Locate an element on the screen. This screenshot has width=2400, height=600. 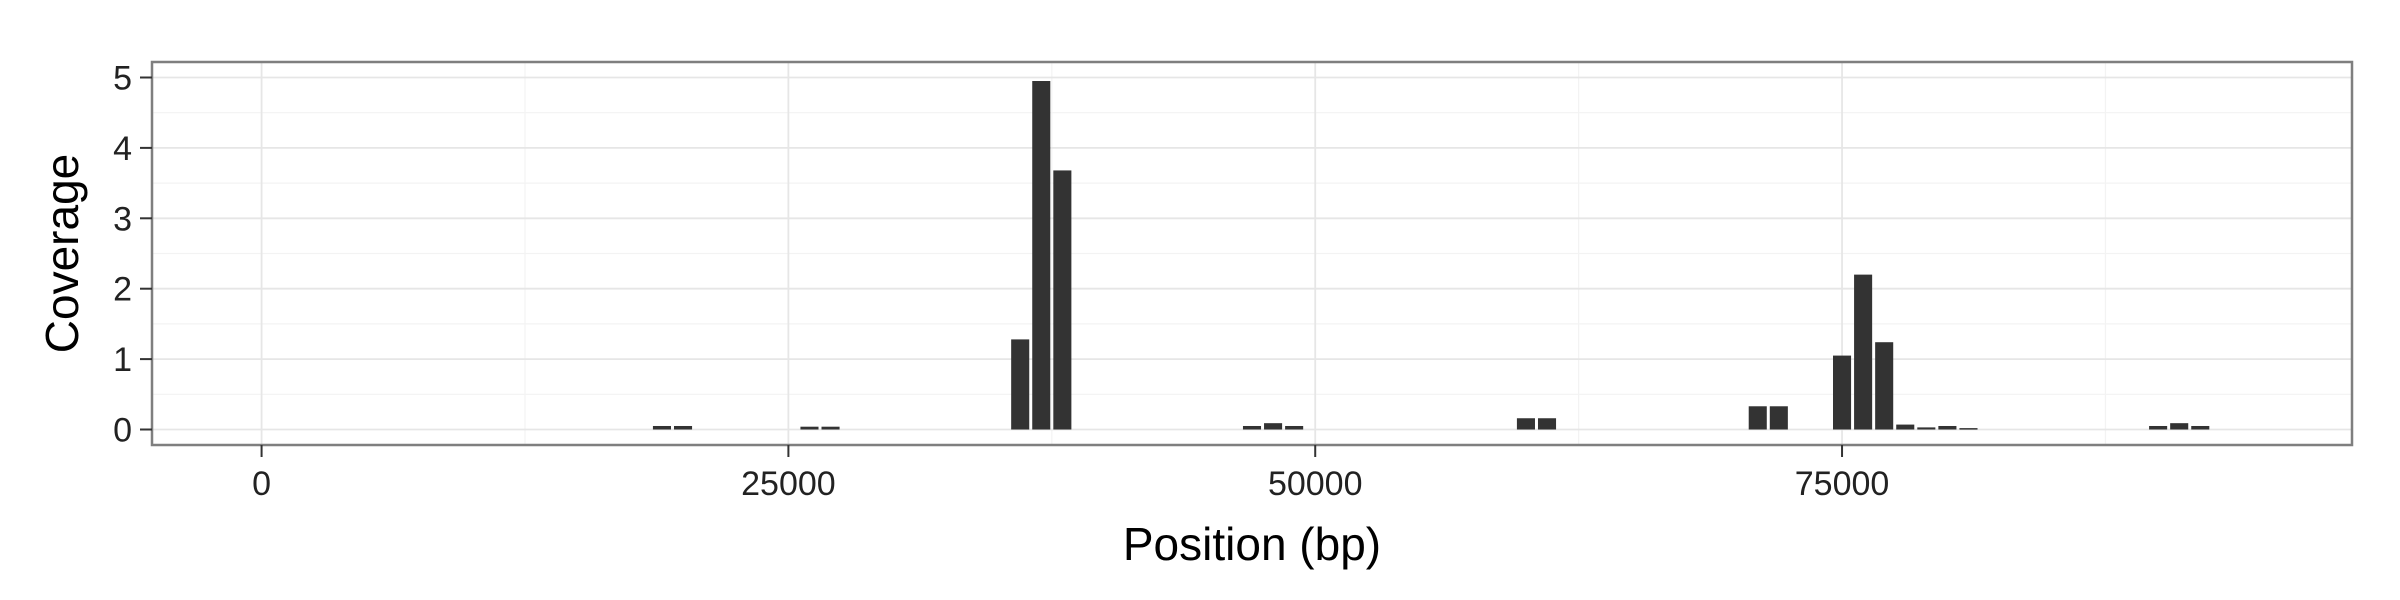
x-tick-label: 50000 is located at coordinates (1315, 484).